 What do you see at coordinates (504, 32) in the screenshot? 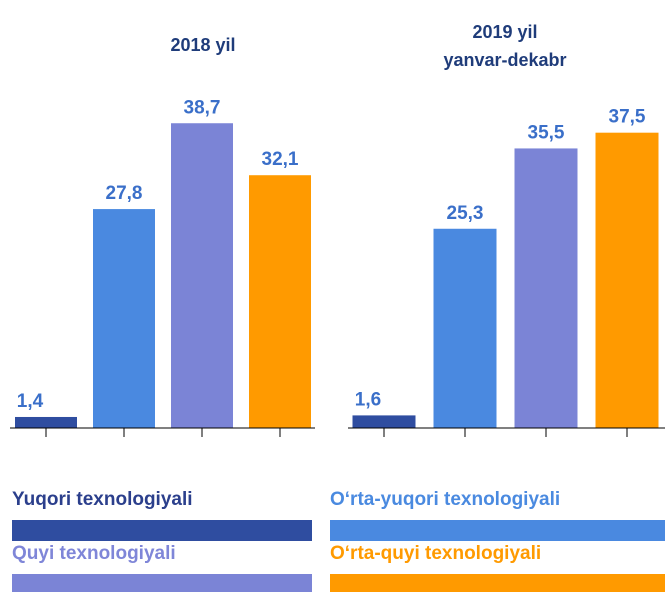
I see `chart-title: 2019 yil` at bounding box center [504, 32].